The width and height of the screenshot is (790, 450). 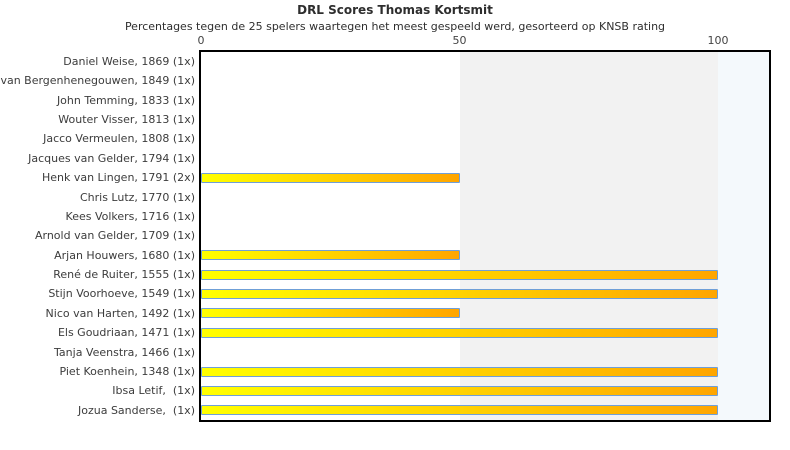 What do you see at coordinates (124, 352) in the screenshot?
I see `category-label: Tanja Veenstra, 1466 (1x)` at bounding box center [124, 352].